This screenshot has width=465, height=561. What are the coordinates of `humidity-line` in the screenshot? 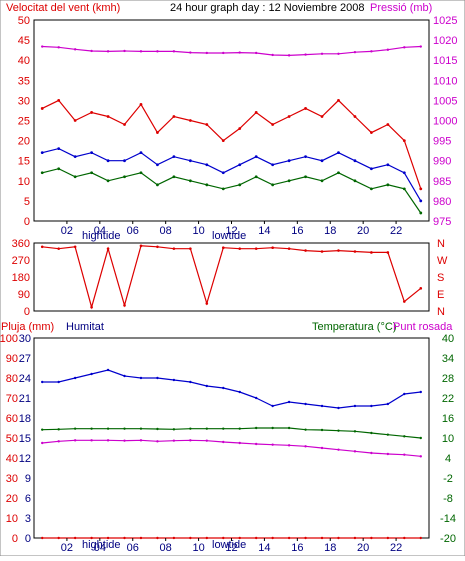 It's located at (231, 389).